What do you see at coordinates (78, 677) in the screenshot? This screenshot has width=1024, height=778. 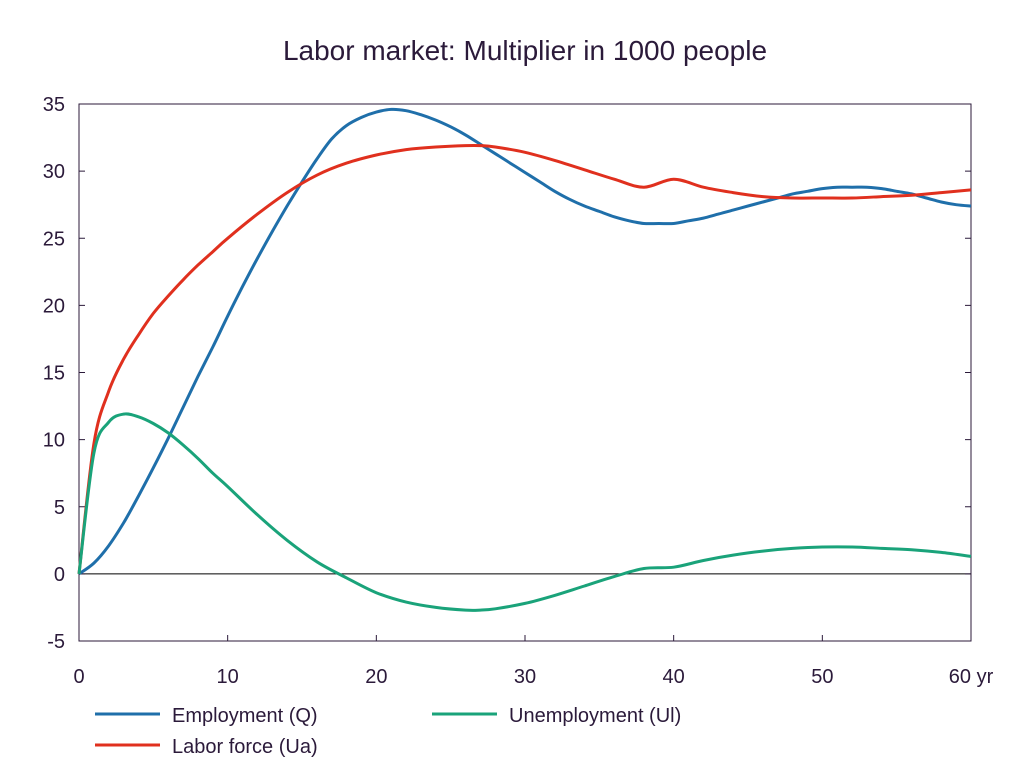 I see `x-tick-label: 0` at bounding box center [78, 677].